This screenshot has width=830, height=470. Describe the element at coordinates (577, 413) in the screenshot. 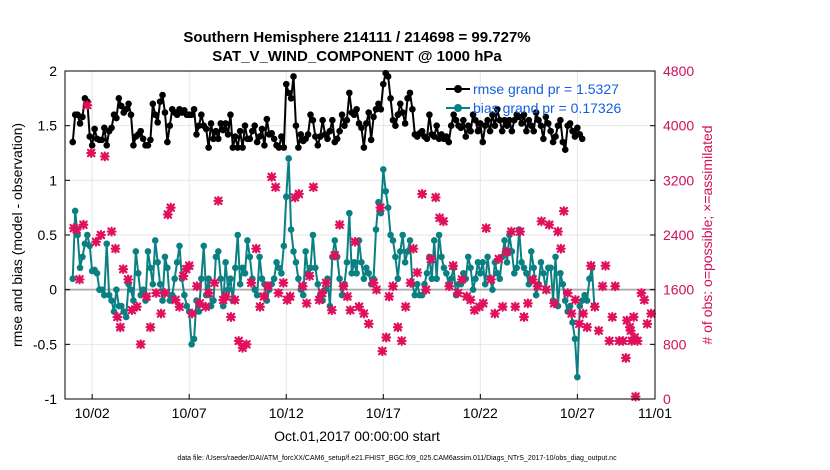

I see `x-tick-label: 10/27` at that location.